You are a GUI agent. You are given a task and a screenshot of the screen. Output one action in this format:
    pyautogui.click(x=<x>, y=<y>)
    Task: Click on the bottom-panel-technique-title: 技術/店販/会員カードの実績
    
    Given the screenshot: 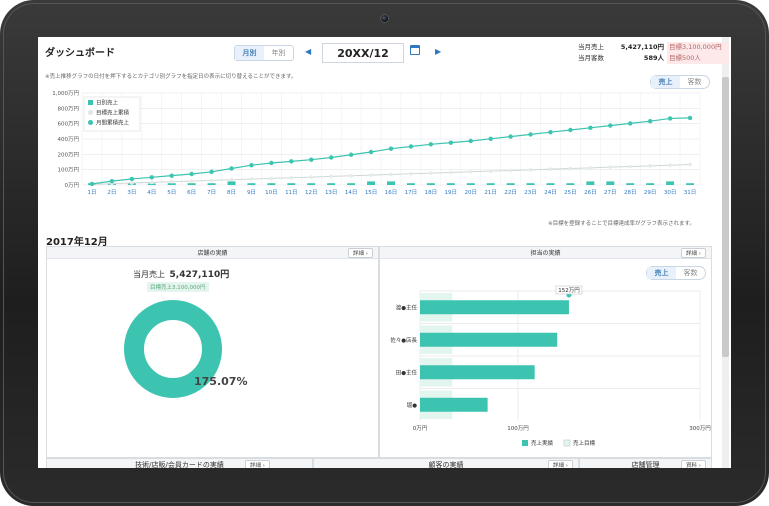 What is the action you would take?
    pyautogui.click(x=179, y=464)
    